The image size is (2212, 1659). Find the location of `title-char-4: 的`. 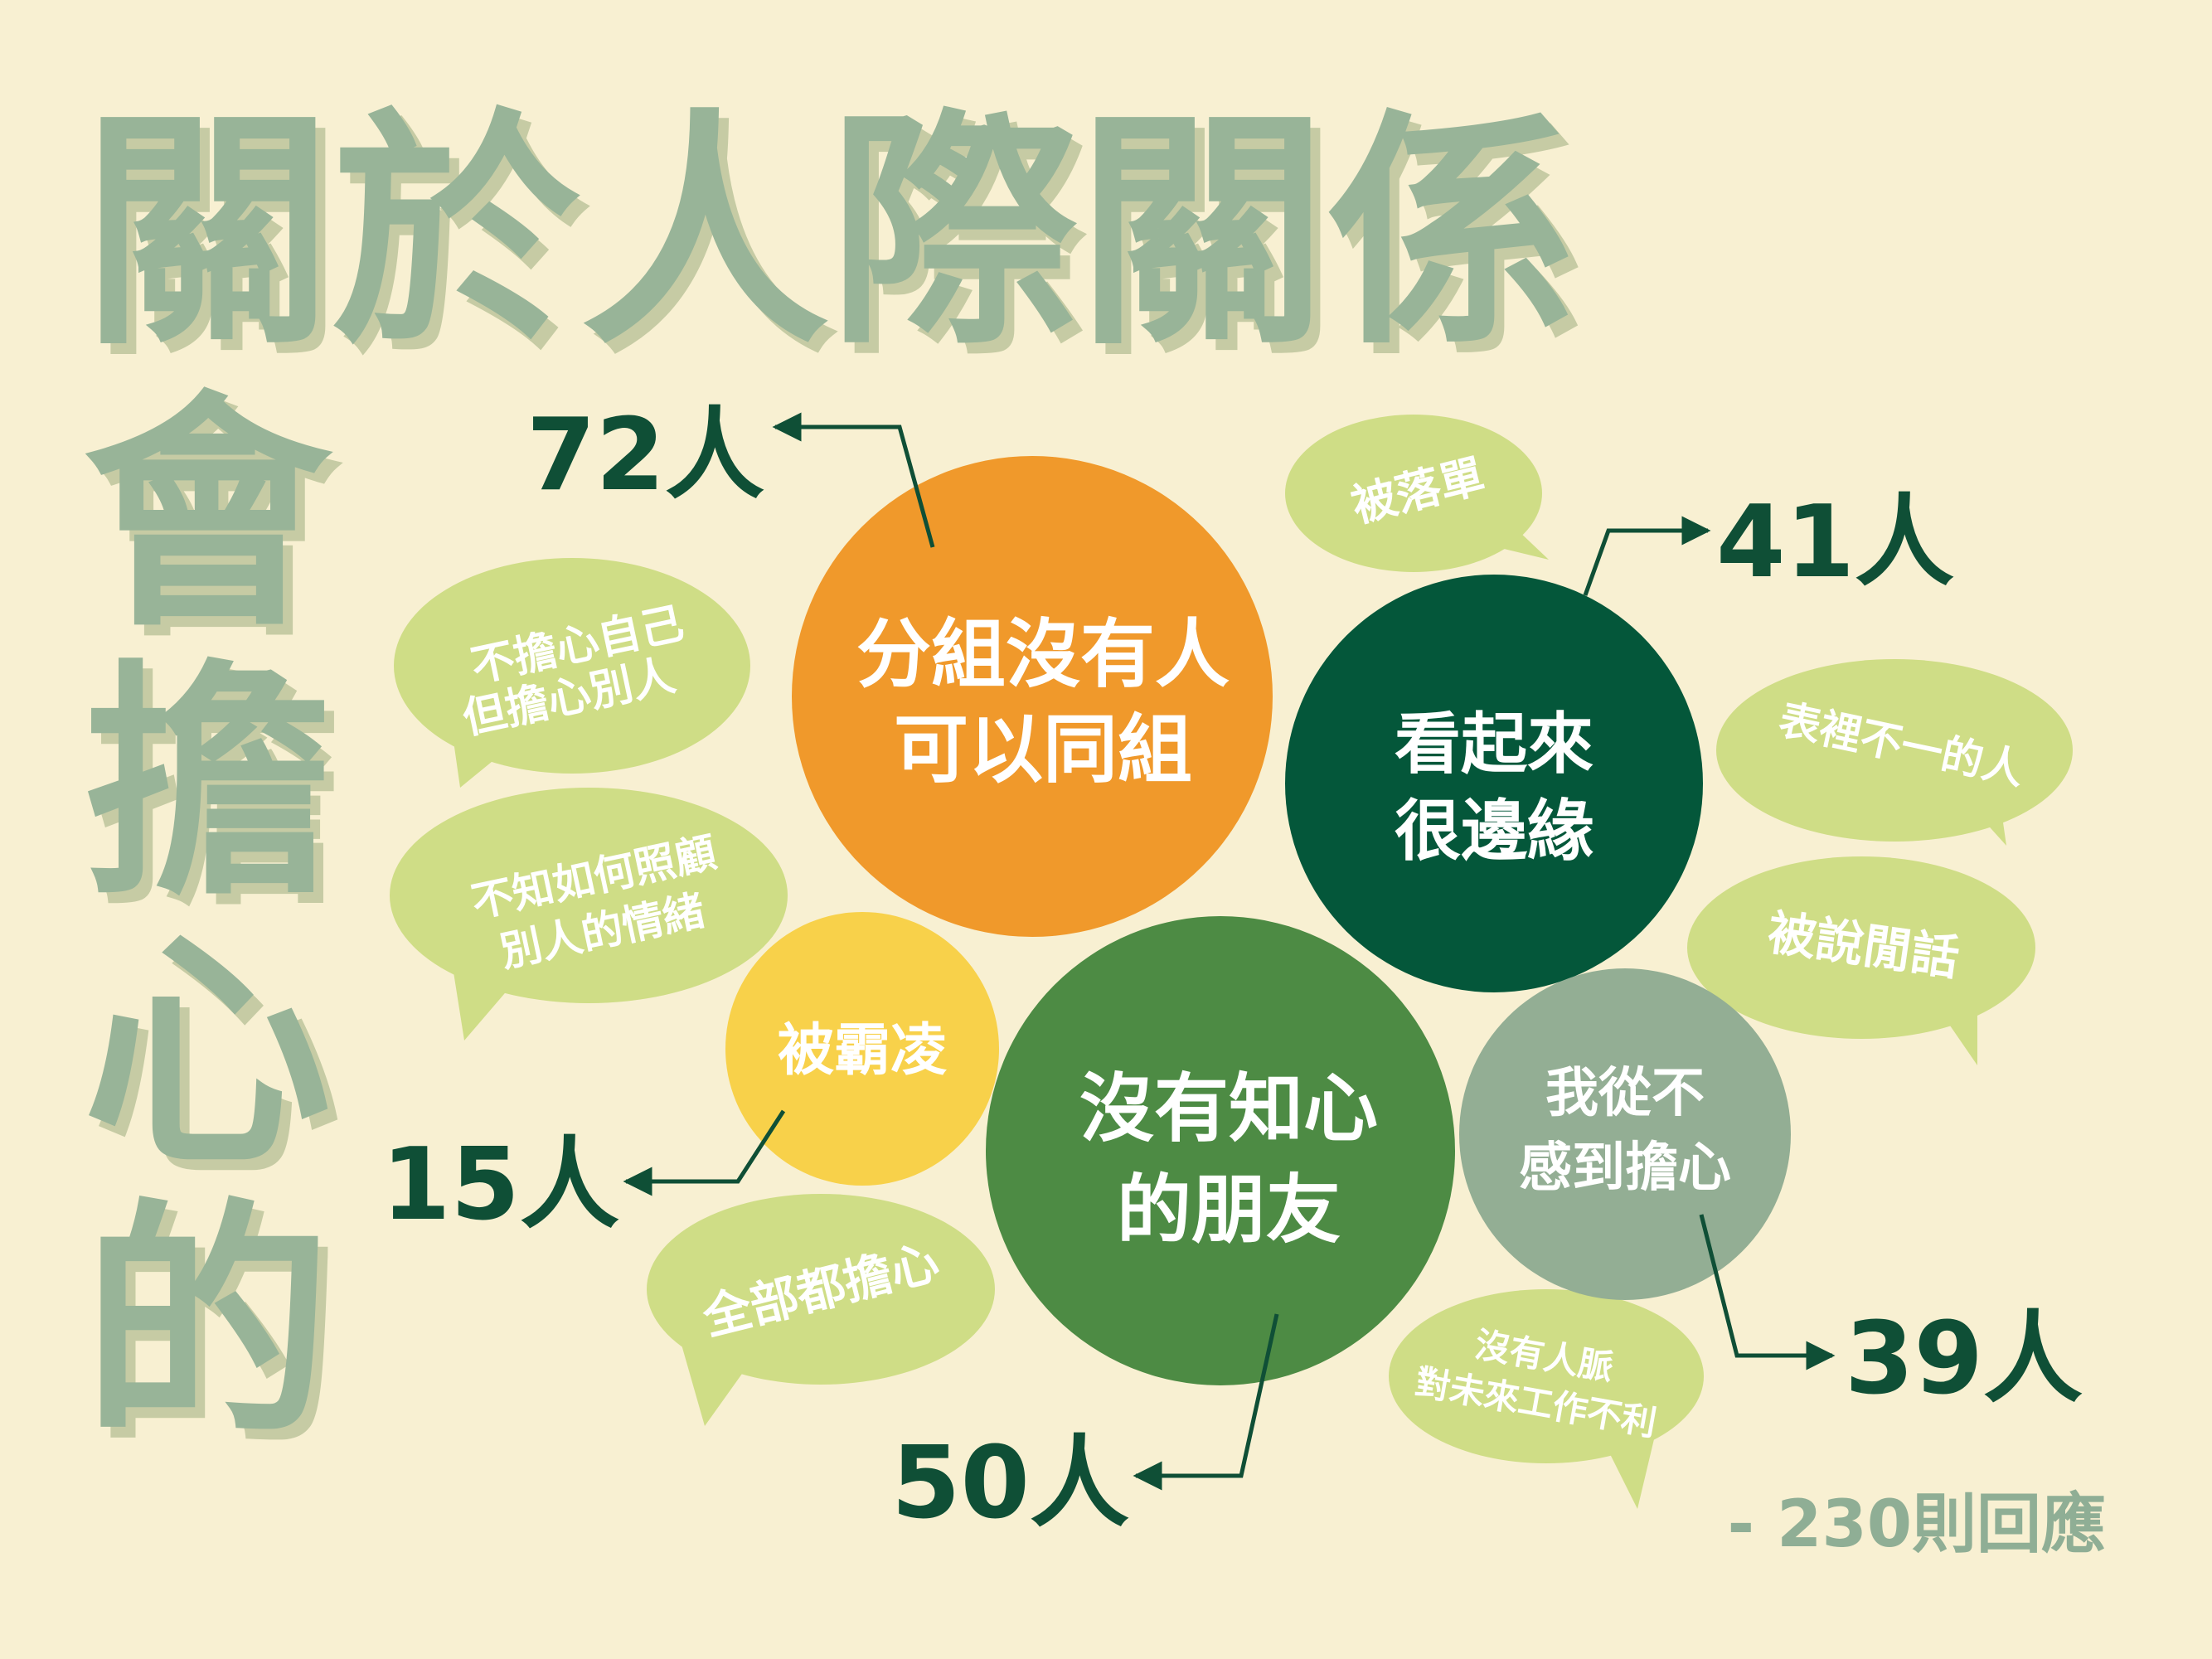

title-char-4: 的 is located at coordinates (207, 1323).